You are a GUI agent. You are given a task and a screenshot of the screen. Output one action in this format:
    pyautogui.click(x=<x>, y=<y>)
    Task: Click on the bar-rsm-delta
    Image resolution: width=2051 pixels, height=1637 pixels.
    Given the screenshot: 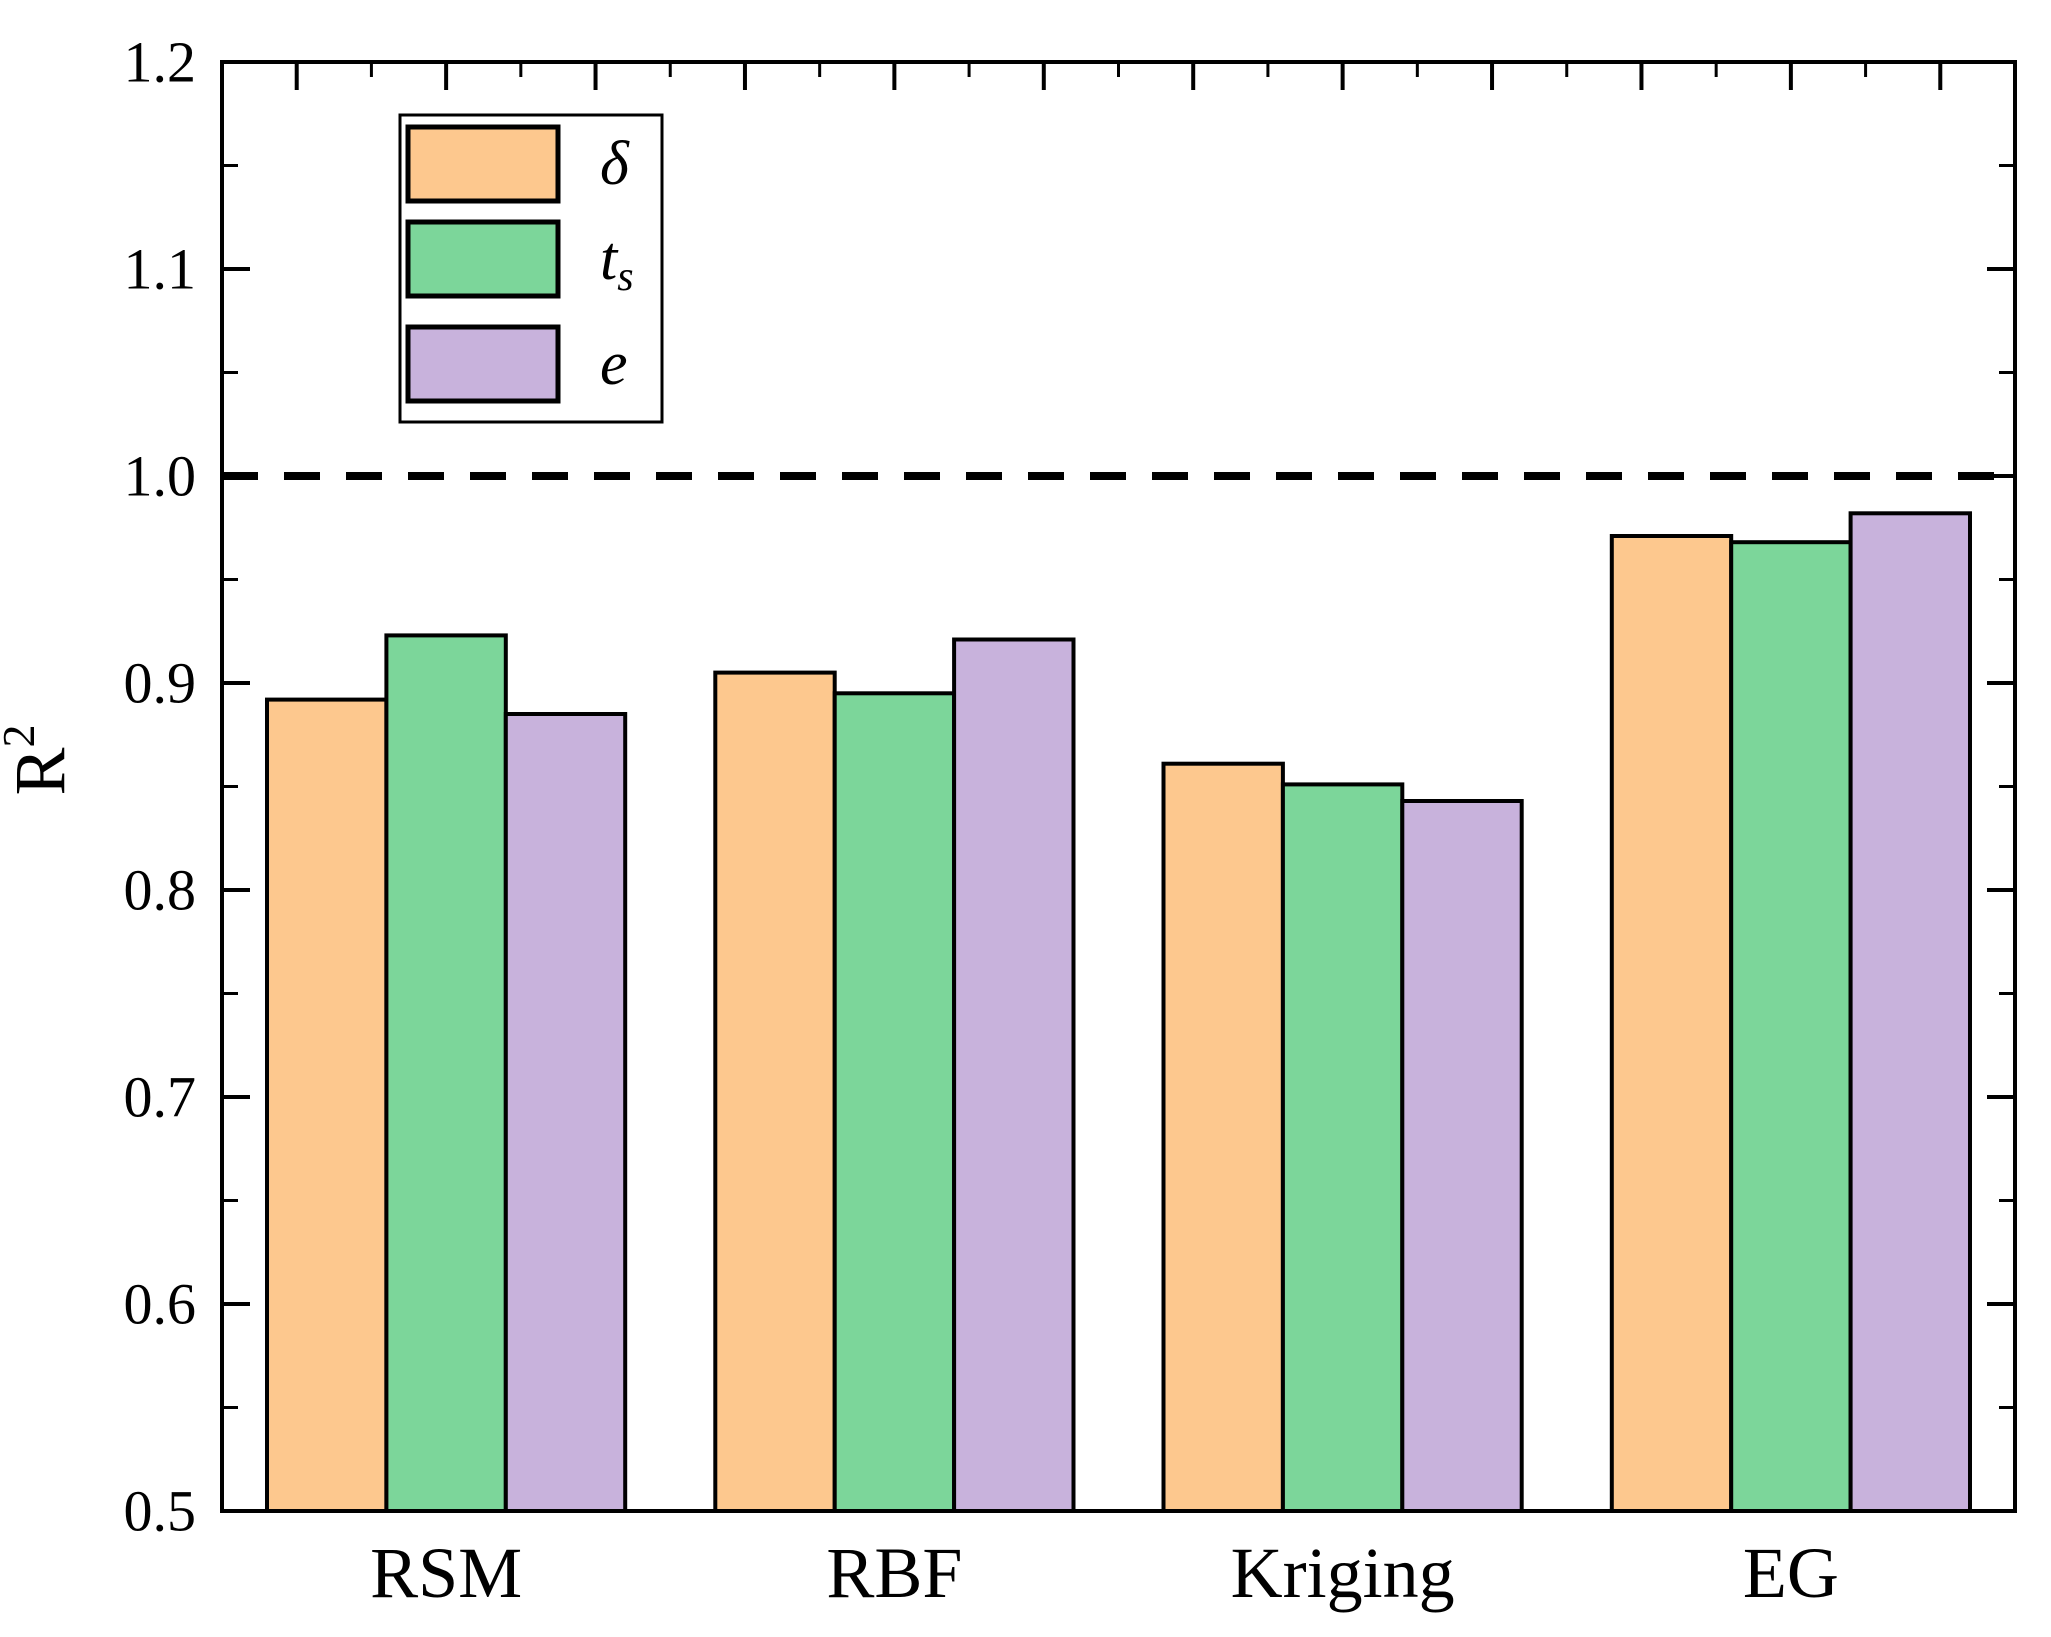 What is the action you would take?
    pyautogui.click(x=327, y=1105)
    